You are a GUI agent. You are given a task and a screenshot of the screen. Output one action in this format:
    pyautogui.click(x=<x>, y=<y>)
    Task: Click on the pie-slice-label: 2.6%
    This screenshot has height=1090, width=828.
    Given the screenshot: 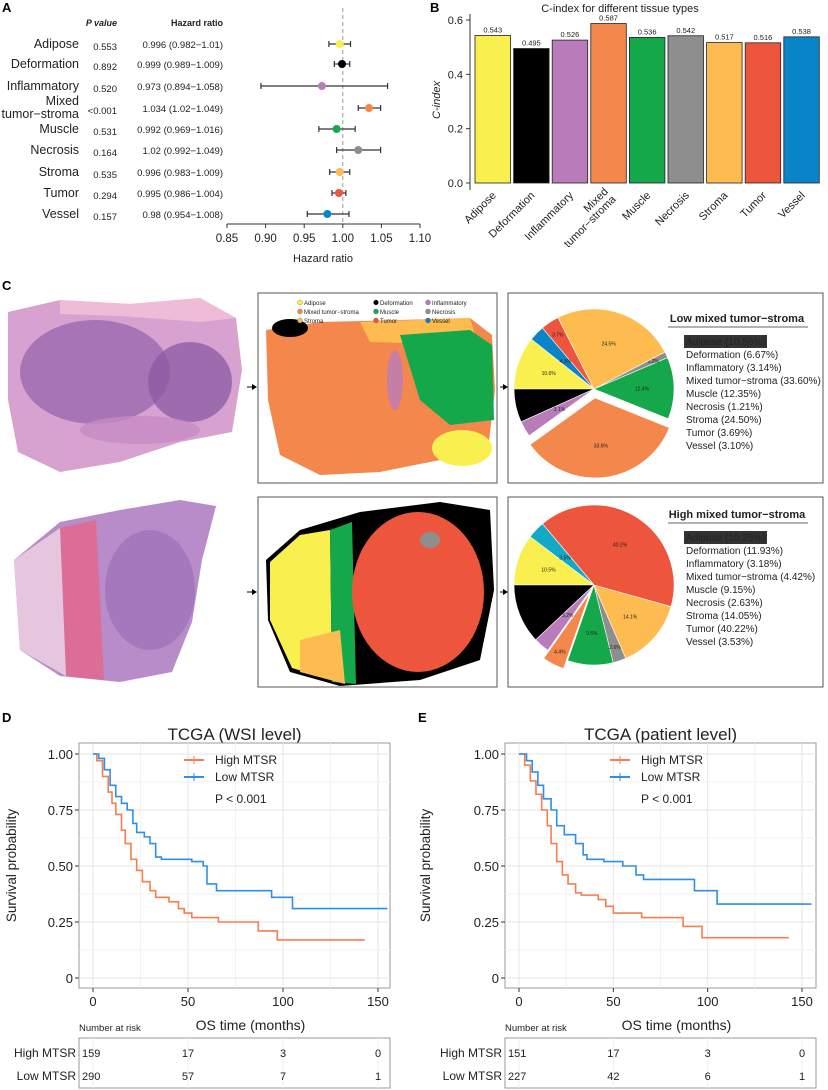 What is the action you would take?
    pyautogui.click(x=615, y=648)
    